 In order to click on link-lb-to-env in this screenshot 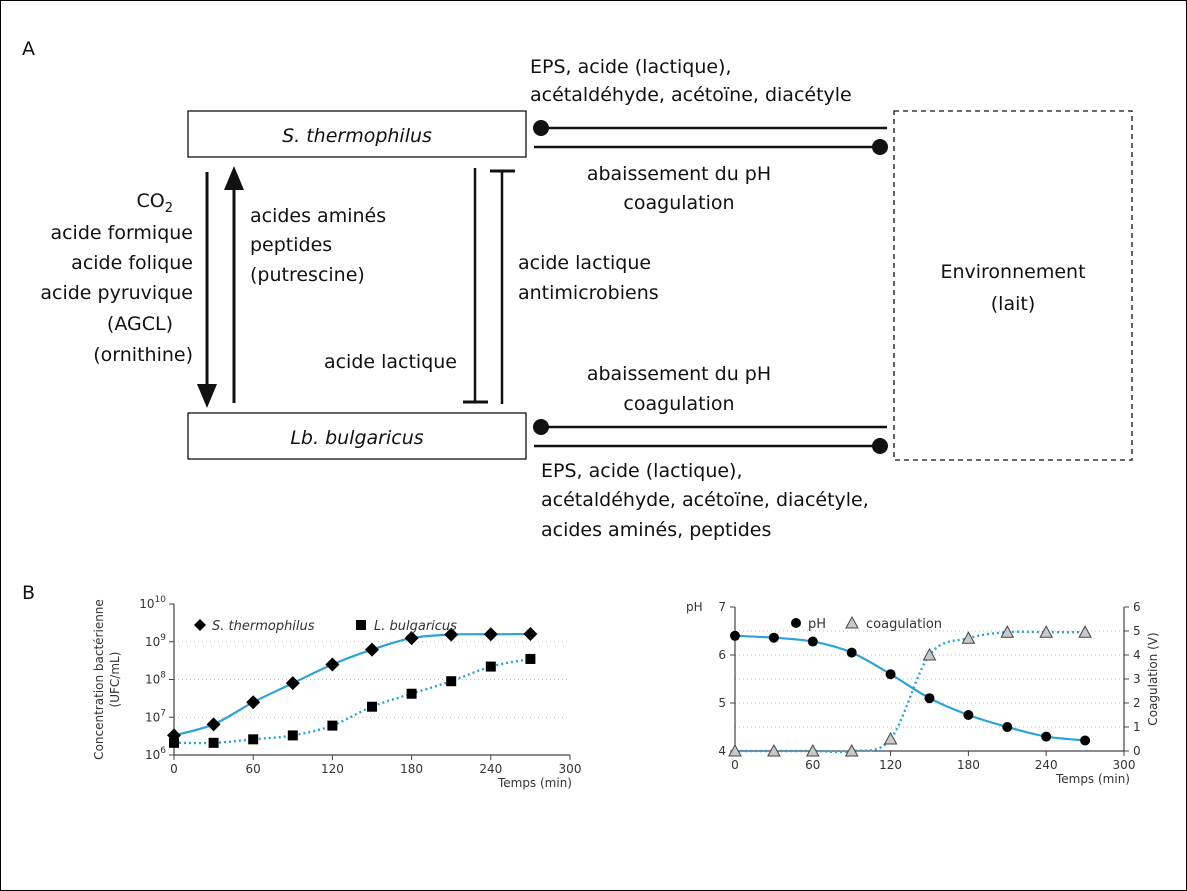, I will do `click(710, 427)`.